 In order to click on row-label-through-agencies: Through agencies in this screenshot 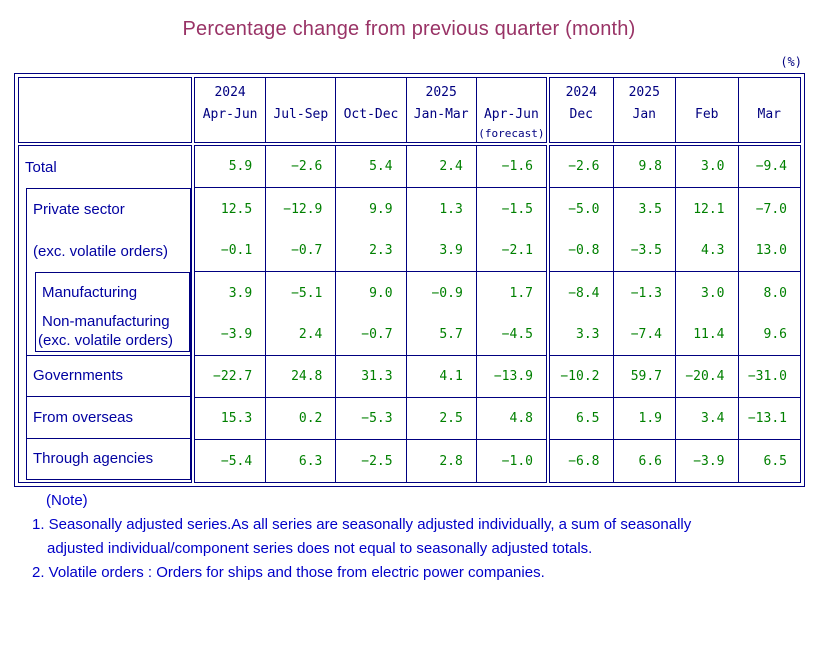, I will do `click(108, 458)`.